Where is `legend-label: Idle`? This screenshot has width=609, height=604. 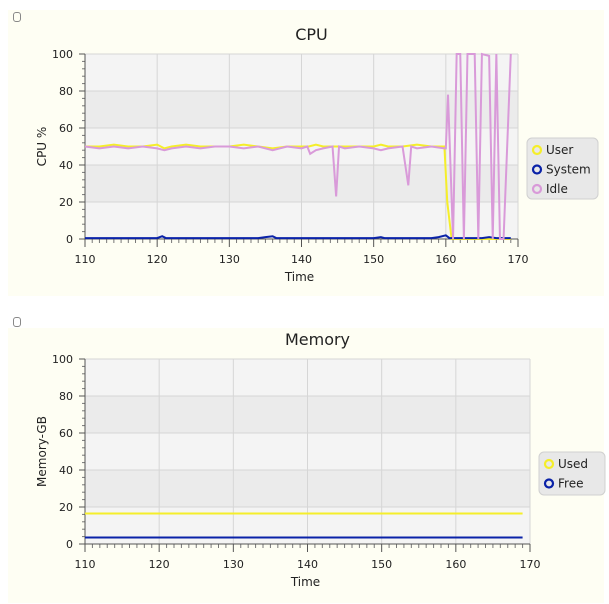 legend-label: Idle is located at coordinates (557, 189).